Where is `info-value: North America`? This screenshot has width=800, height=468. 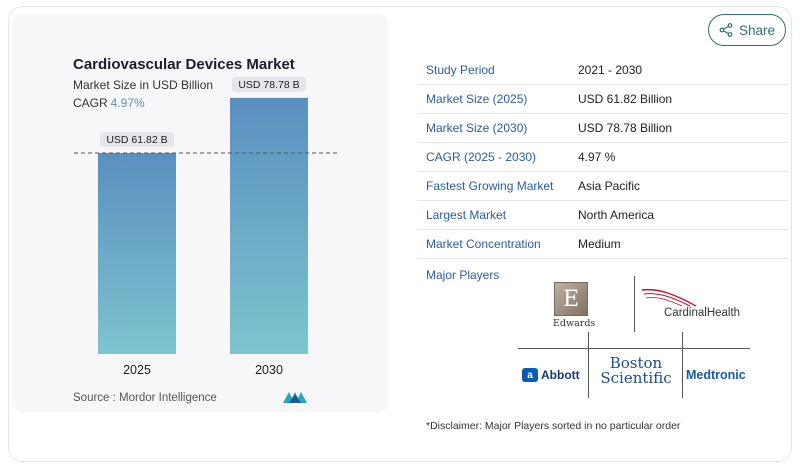
info-value: North America is located at coordinates (616, 215).